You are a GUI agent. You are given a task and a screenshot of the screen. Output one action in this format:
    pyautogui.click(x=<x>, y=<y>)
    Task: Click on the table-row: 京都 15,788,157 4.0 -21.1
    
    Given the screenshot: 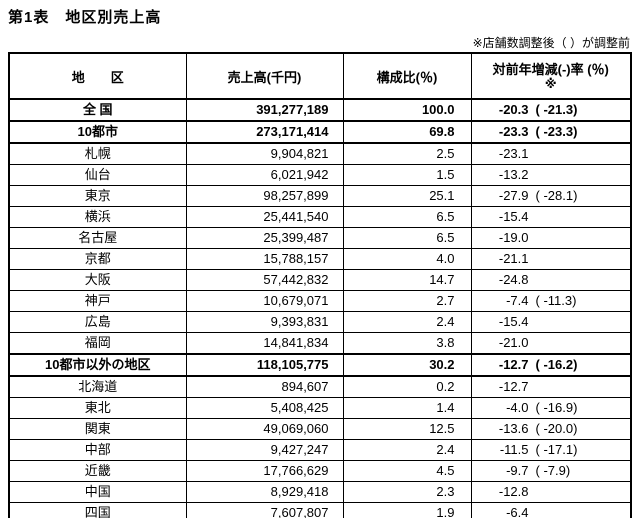 What is the action you would take?
    pyautogui.click(x=320, y=259)
    